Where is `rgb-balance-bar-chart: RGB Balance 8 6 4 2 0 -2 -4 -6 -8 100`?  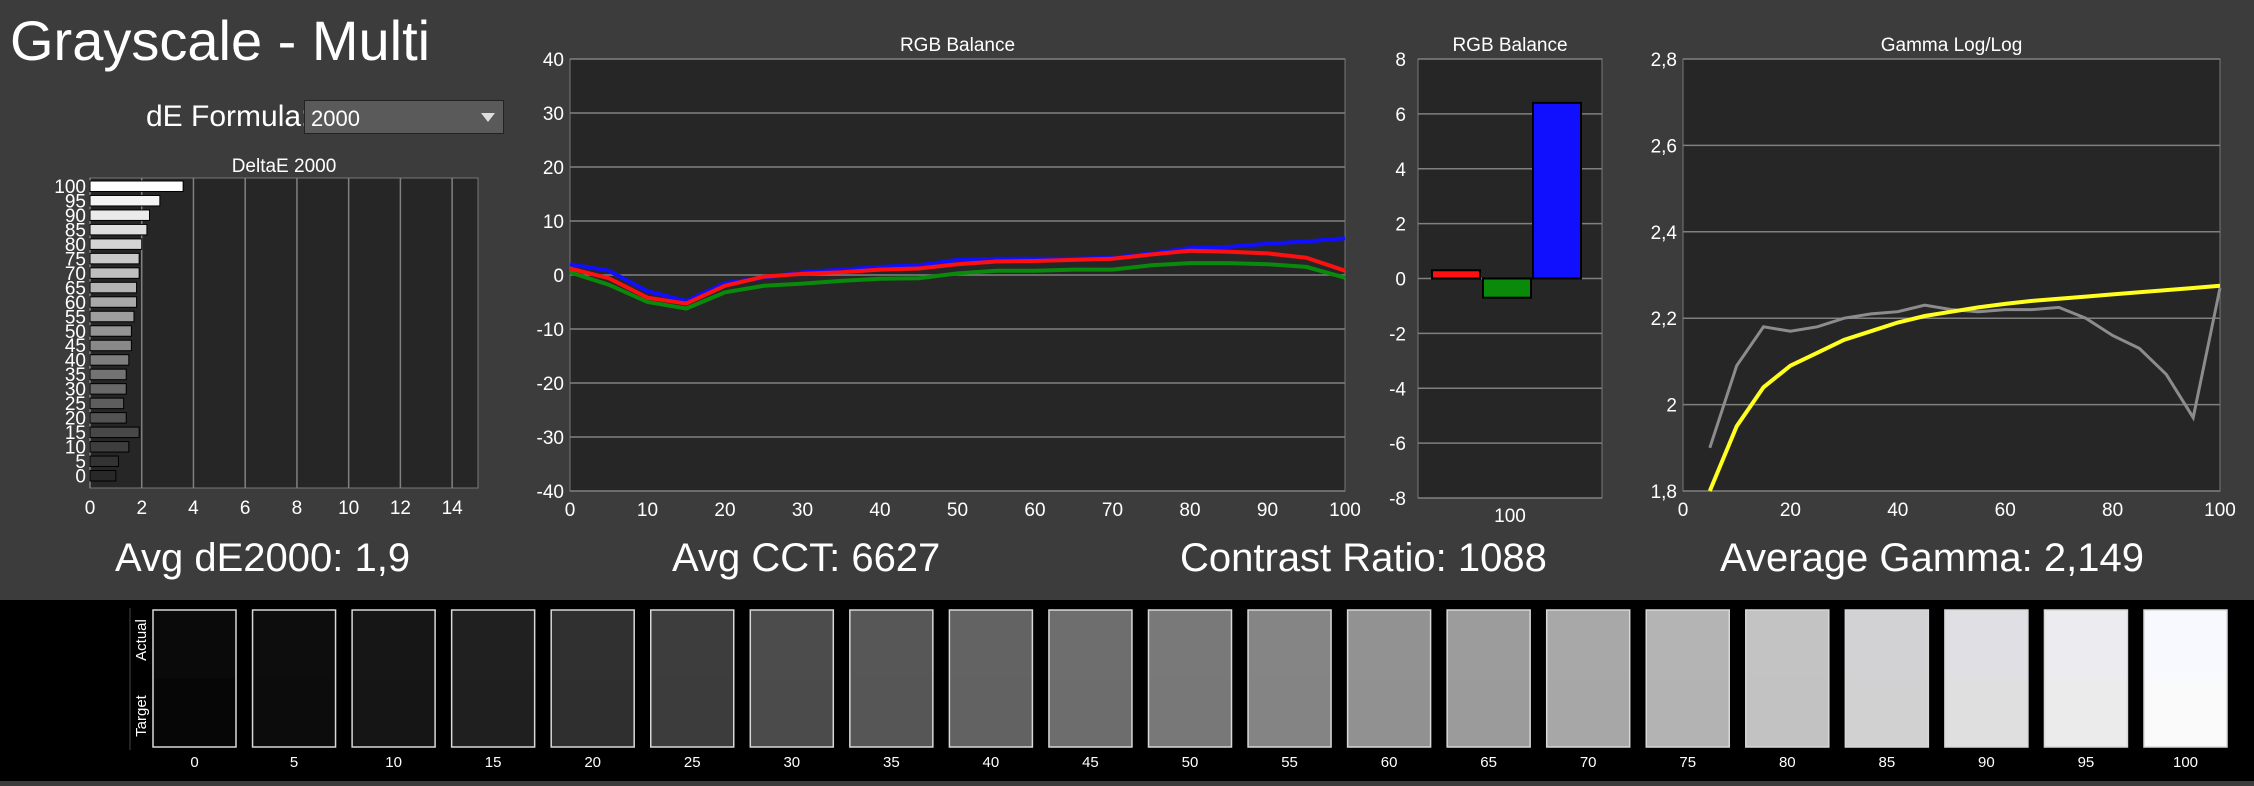 rgb-balance-bar-chart: RGB Balance 8 6 4 2 0 -2 -4 -6 -8 100 is located at coordinates (1496, 281).